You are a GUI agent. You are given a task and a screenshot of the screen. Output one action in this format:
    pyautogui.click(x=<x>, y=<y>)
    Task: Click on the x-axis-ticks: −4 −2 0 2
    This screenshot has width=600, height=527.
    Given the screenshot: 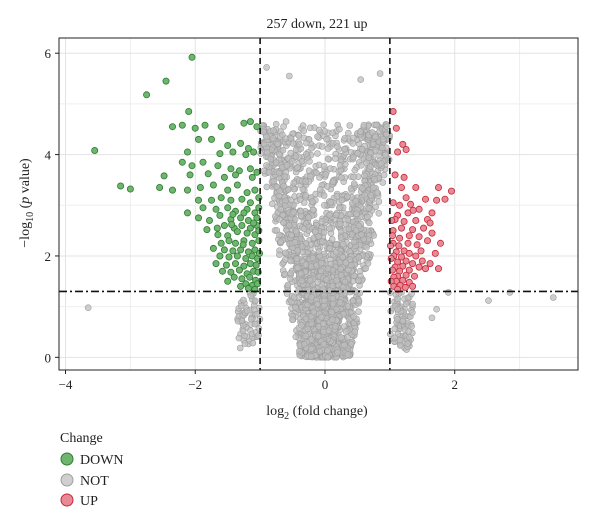 What is the action you would take?
    pyautogui.click(x=258, y=381)
    